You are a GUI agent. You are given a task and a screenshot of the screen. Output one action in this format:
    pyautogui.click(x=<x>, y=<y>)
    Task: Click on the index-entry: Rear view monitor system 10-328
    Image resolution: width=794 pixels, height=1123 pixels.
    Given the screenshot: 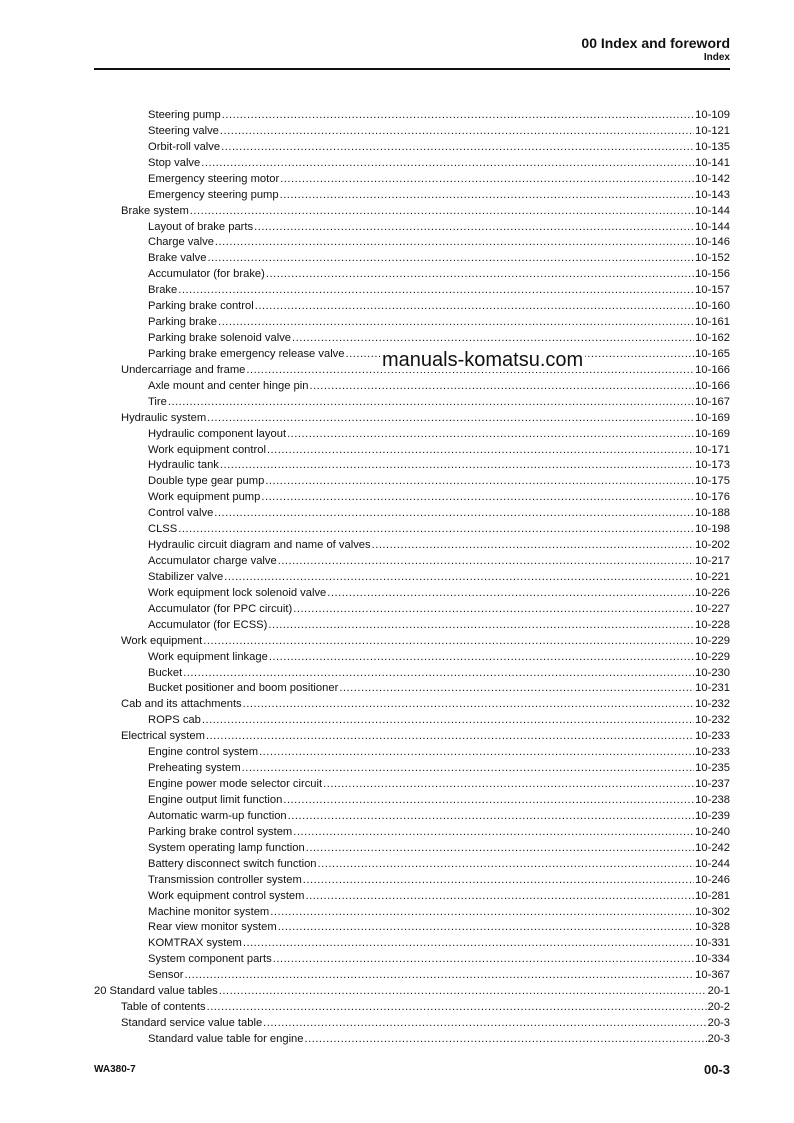 What is the action you would take?
    pyautogui.click(x=439, y=927)
    